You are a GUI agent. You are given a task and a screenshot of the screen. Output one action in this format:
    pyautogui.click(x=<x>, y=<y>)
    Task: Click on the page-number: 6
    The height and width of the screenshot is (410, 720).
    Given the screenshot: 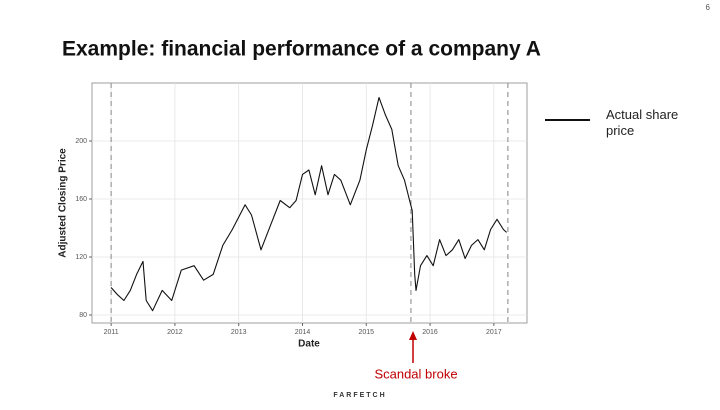 What is the action you would take?
    pyautogui.click(x=708, y=7)
    